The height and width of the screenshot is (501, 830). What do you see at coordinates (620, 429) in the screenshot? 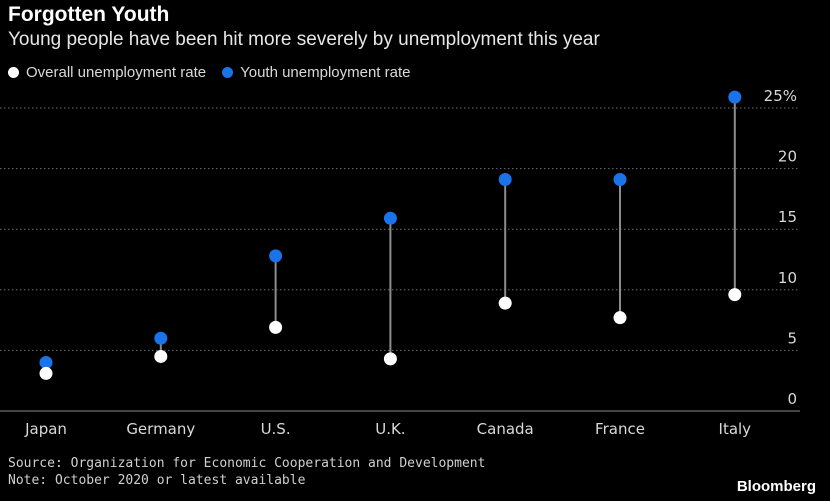
I see `x-tick-label: France` at bounding box center [620, 429].